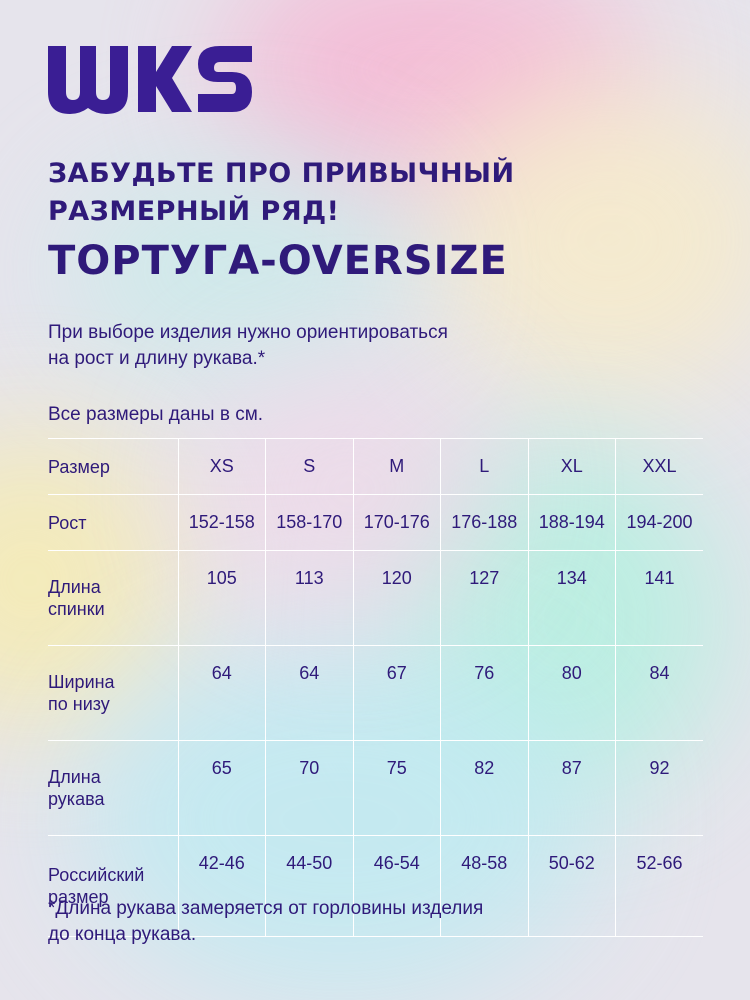 The image size is (750, 1000). I want to click on table-row-sleeve-length: Длина рукава 65 70 75 82 87 92, so click(375, 788).